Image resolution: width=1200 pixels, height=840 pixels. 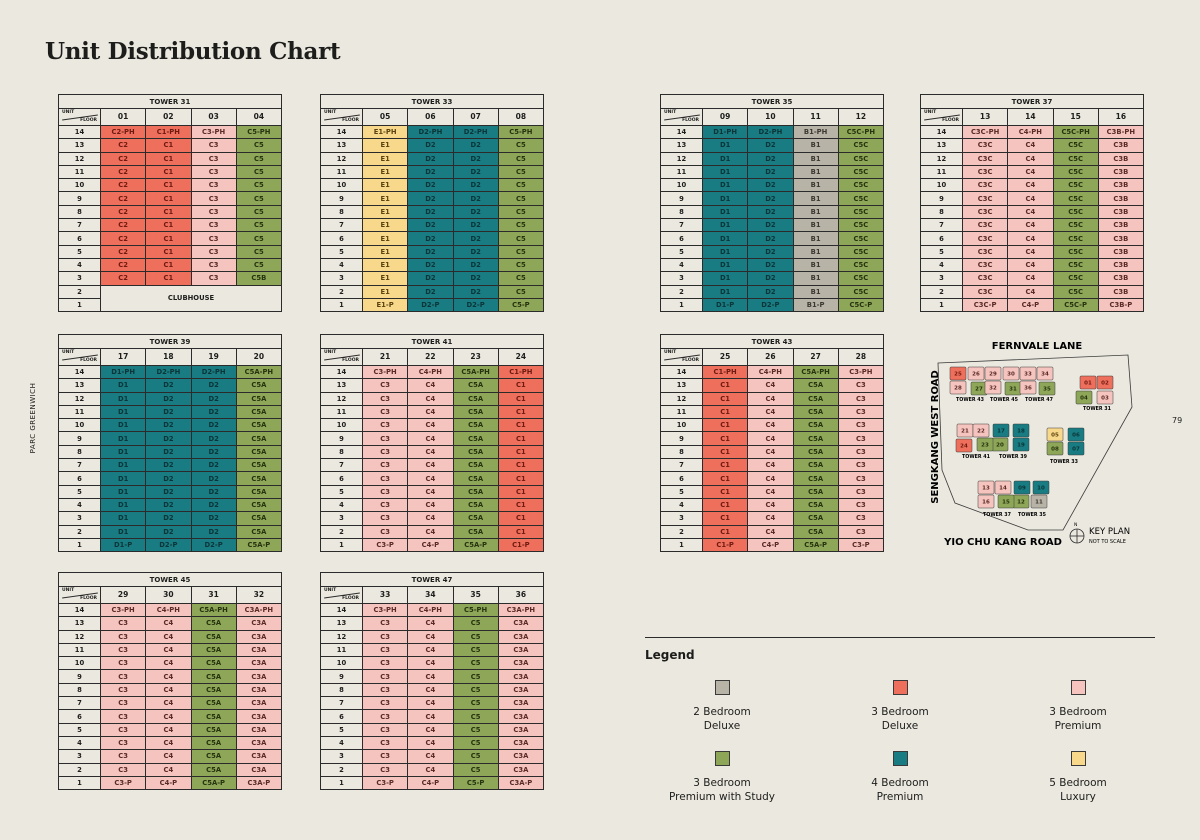 I want to click on legend-swatch, so click(x=900, y=758).